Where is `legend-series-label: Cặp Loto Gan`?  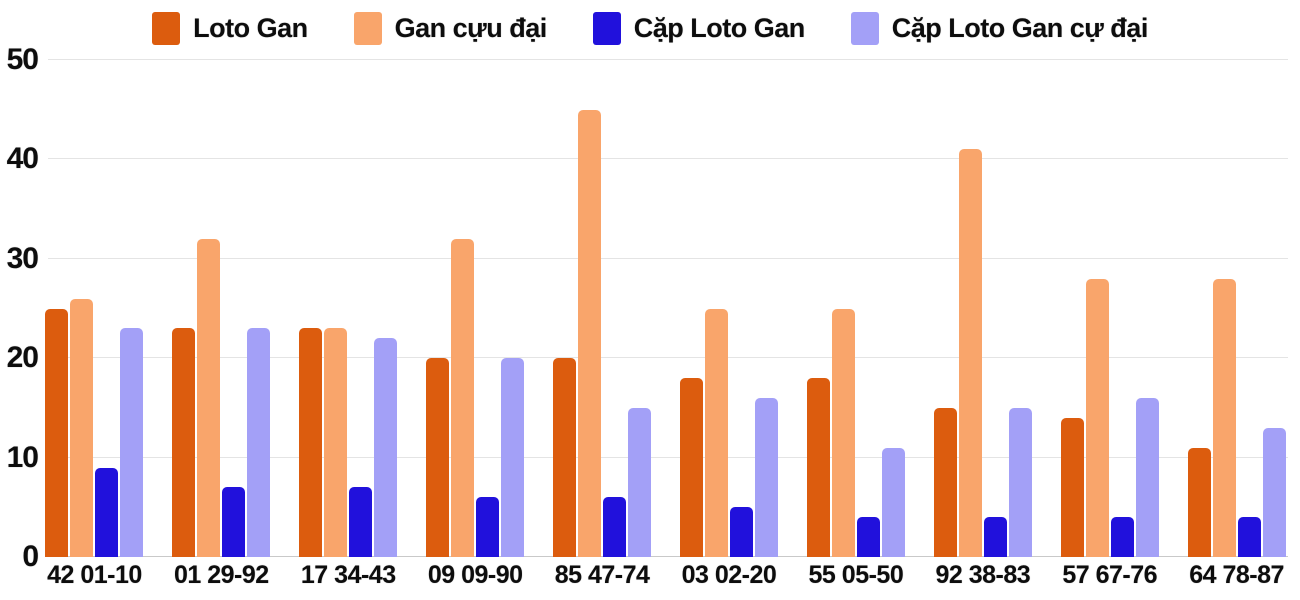
legend-series-label: Cặp Loto Gan is located at coordinates (719, 27).